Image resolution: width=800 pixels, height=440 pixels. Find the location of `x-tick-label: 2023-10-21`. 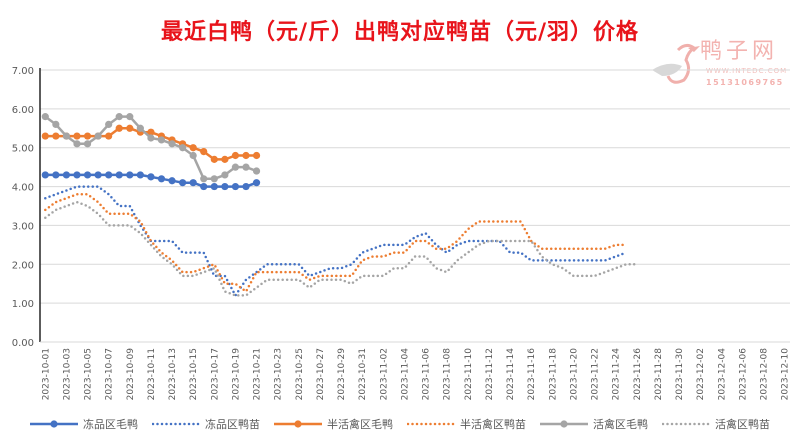

x-tick-label: 2023-10-21 is located at coordinates (258, 374).